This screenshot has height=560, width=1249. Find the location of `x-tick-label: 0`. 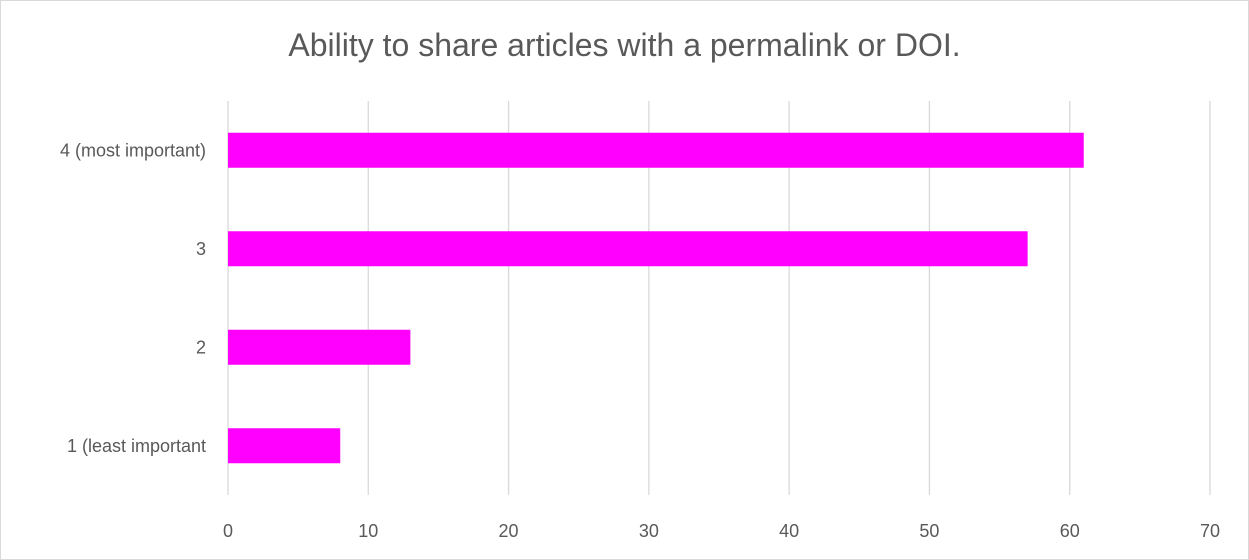

x-tick-label: 0 is located at coordinates (228, 531).